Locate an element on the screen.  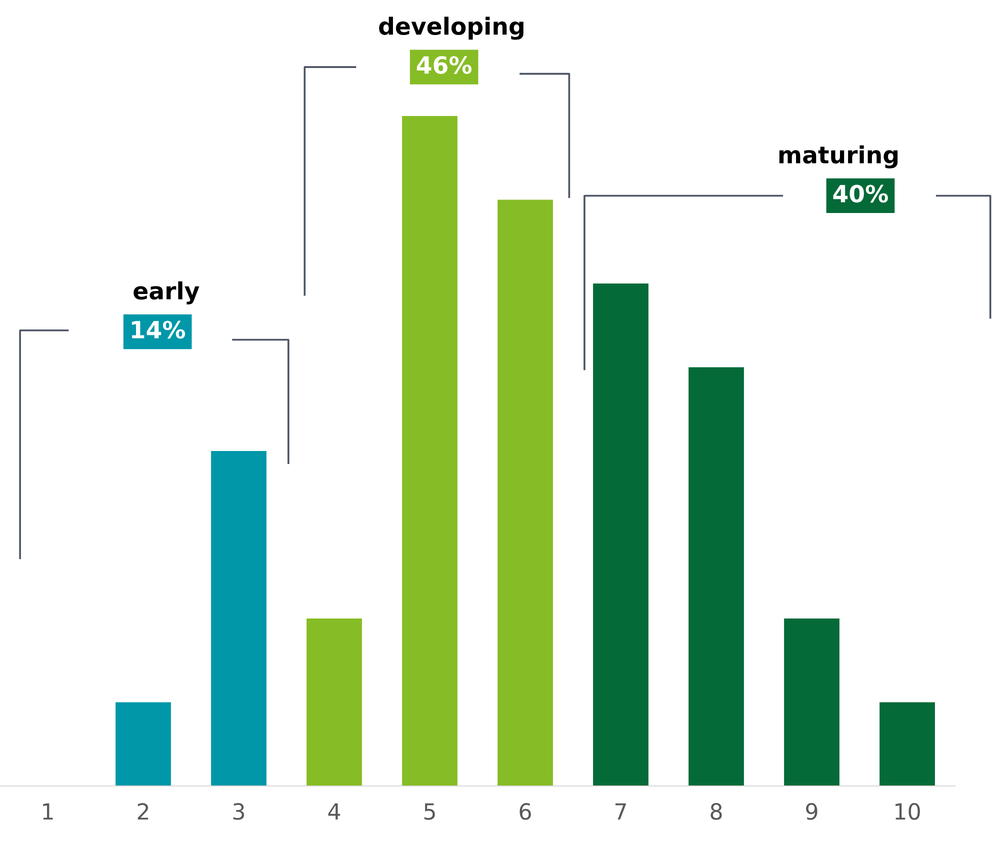
x-tick-label: 2 is located at coordinates (143, 811).